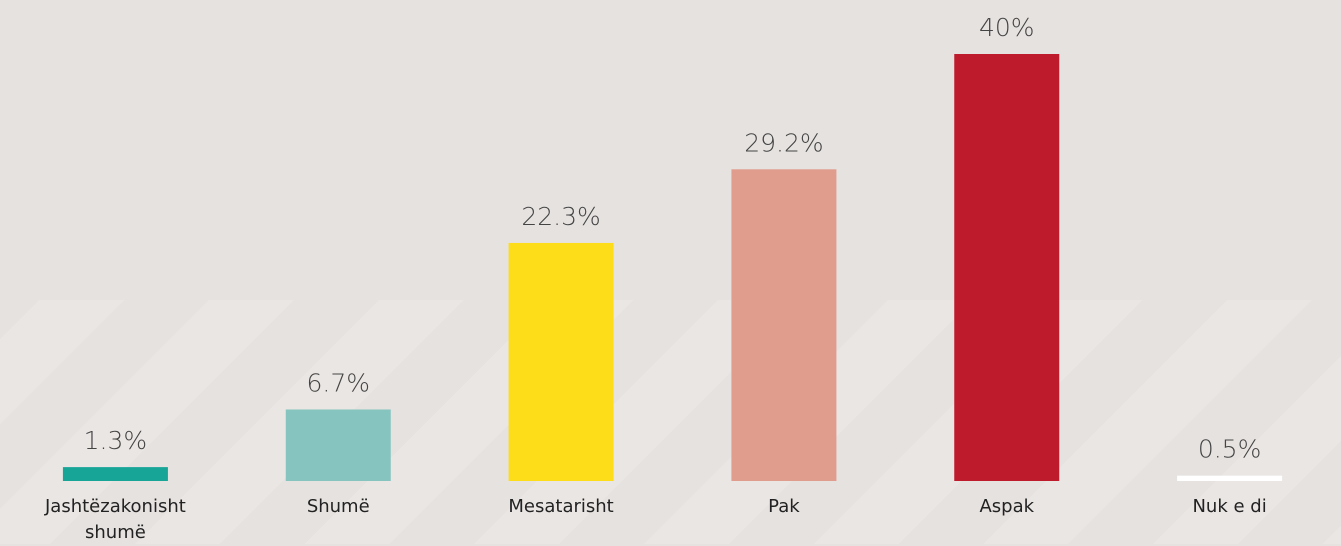  I want to click on x-tick-label: Pak, so click(784, 506).